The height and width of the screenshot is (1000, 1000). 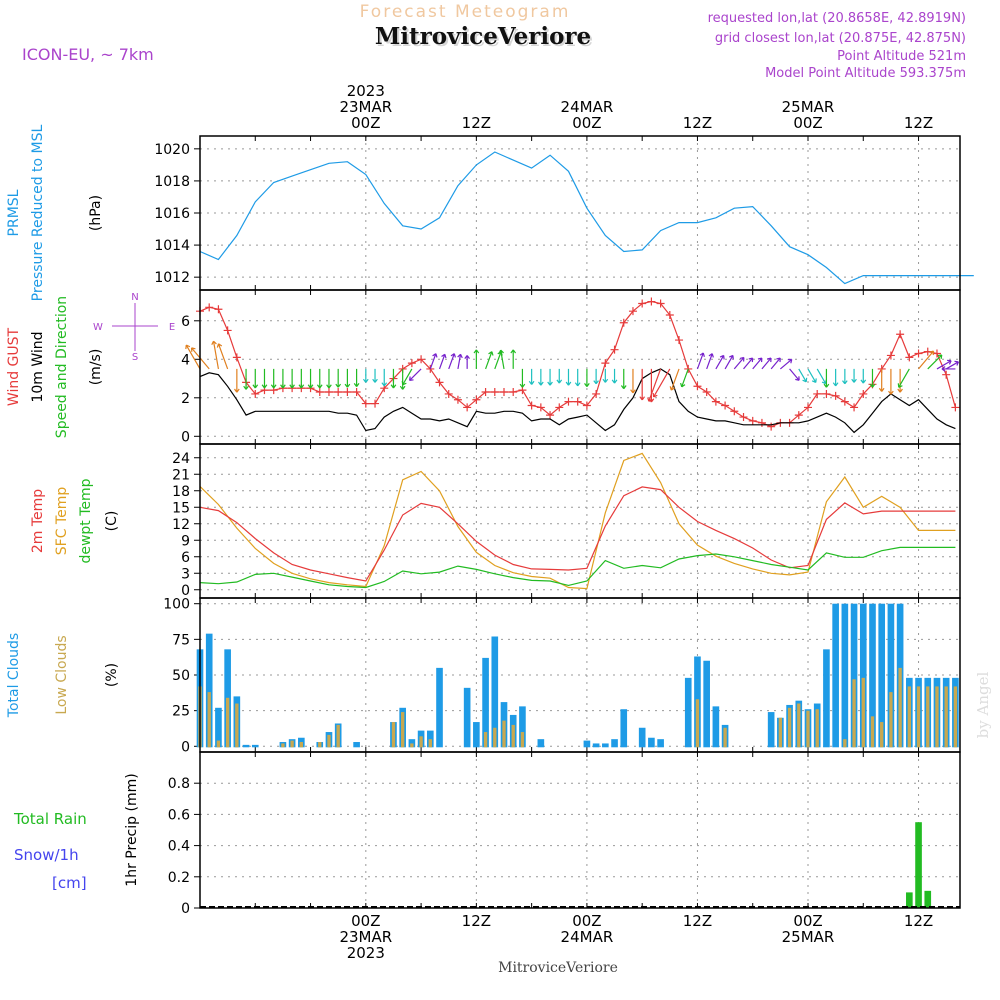 I want to click on rain-bar, so click(x=928, y=899).